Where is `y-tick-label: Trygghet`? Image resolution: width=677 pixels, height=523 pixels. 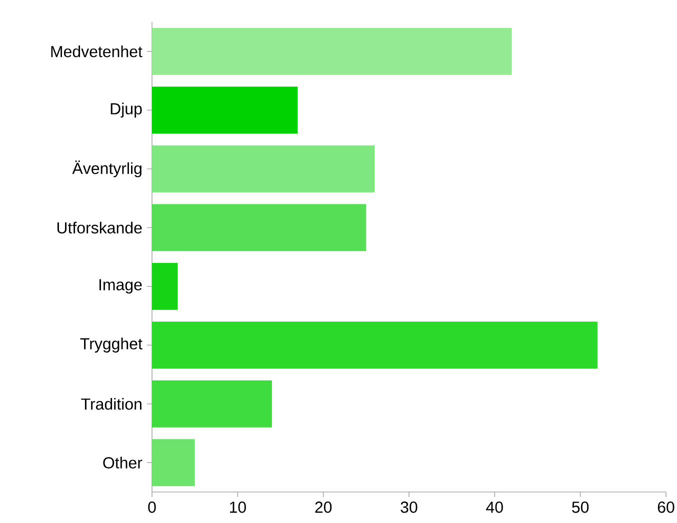
y-tick-label: Trygghet is located at coordinates (111, 345).